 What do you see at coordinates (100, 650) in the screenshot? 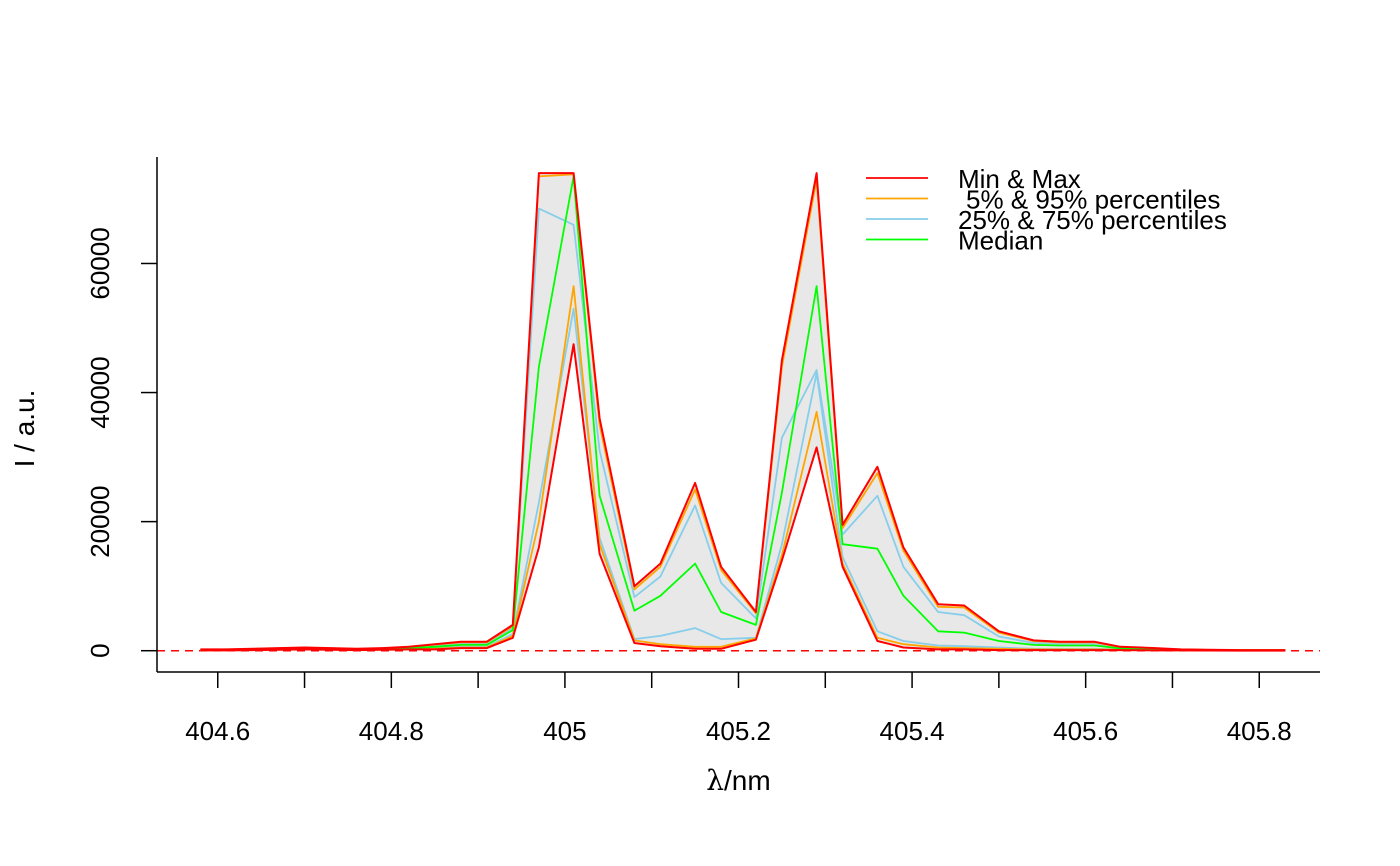
I see `y-tick-label: 0` at bounding box center [100, 650].